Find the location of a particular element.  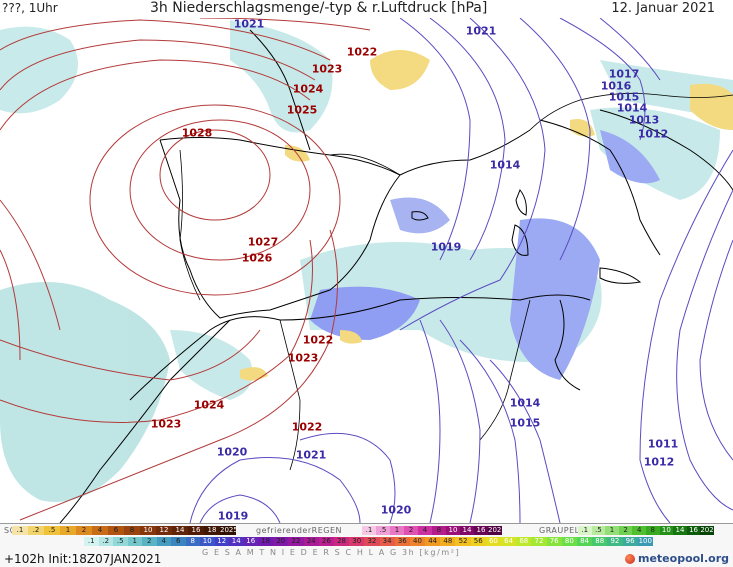

forecast-date: 12. Januar 2021 is located at coordinates (663, 8).